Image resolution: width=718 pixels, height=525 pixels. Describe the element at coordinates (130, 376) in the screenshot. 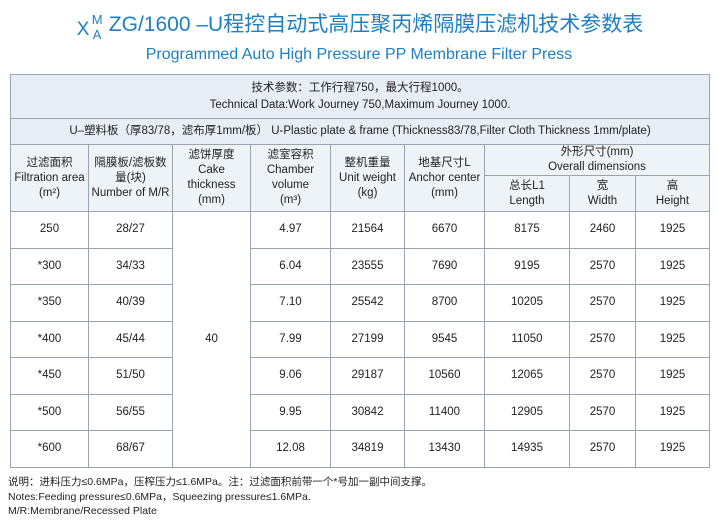

I see `cell-plates: 51/50` at that location.